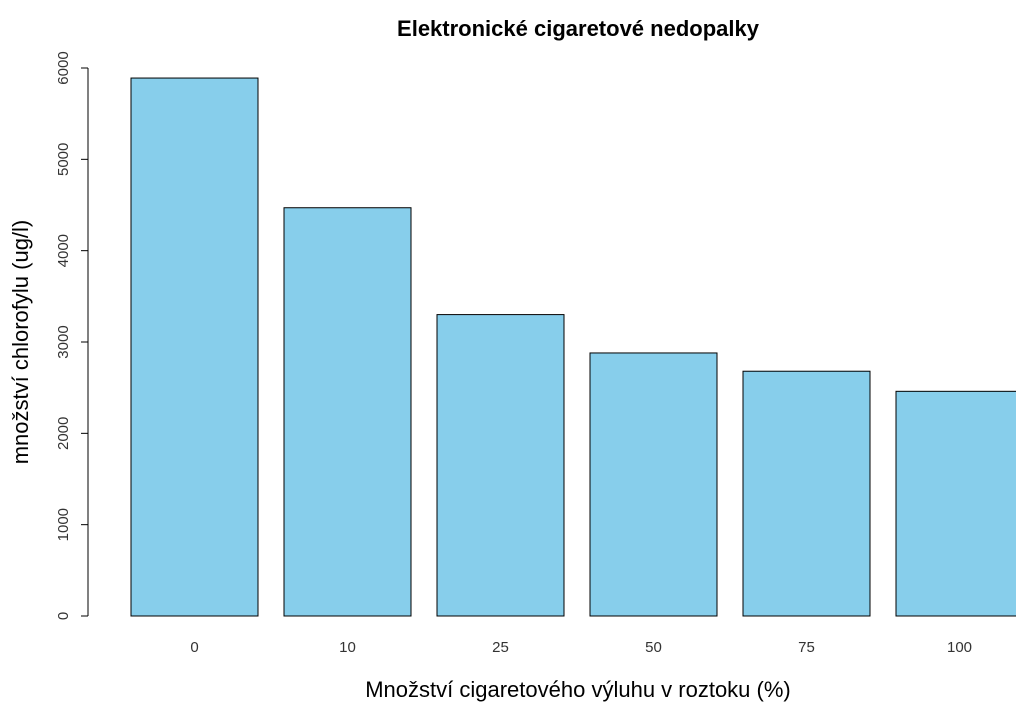 This screenshot has width=1016, height=702. Describe the element at coordinates (653, 647) in the screenshot. I see `x-tick-label: 50` at that location.